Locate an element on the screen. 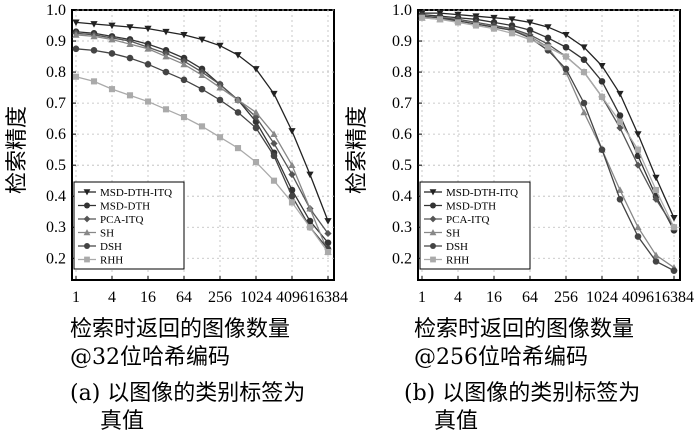 This screenshot has width=700, height=434. x-axis-label-a-line2: @32位哈希编码 is located at coordinates (150, 357).